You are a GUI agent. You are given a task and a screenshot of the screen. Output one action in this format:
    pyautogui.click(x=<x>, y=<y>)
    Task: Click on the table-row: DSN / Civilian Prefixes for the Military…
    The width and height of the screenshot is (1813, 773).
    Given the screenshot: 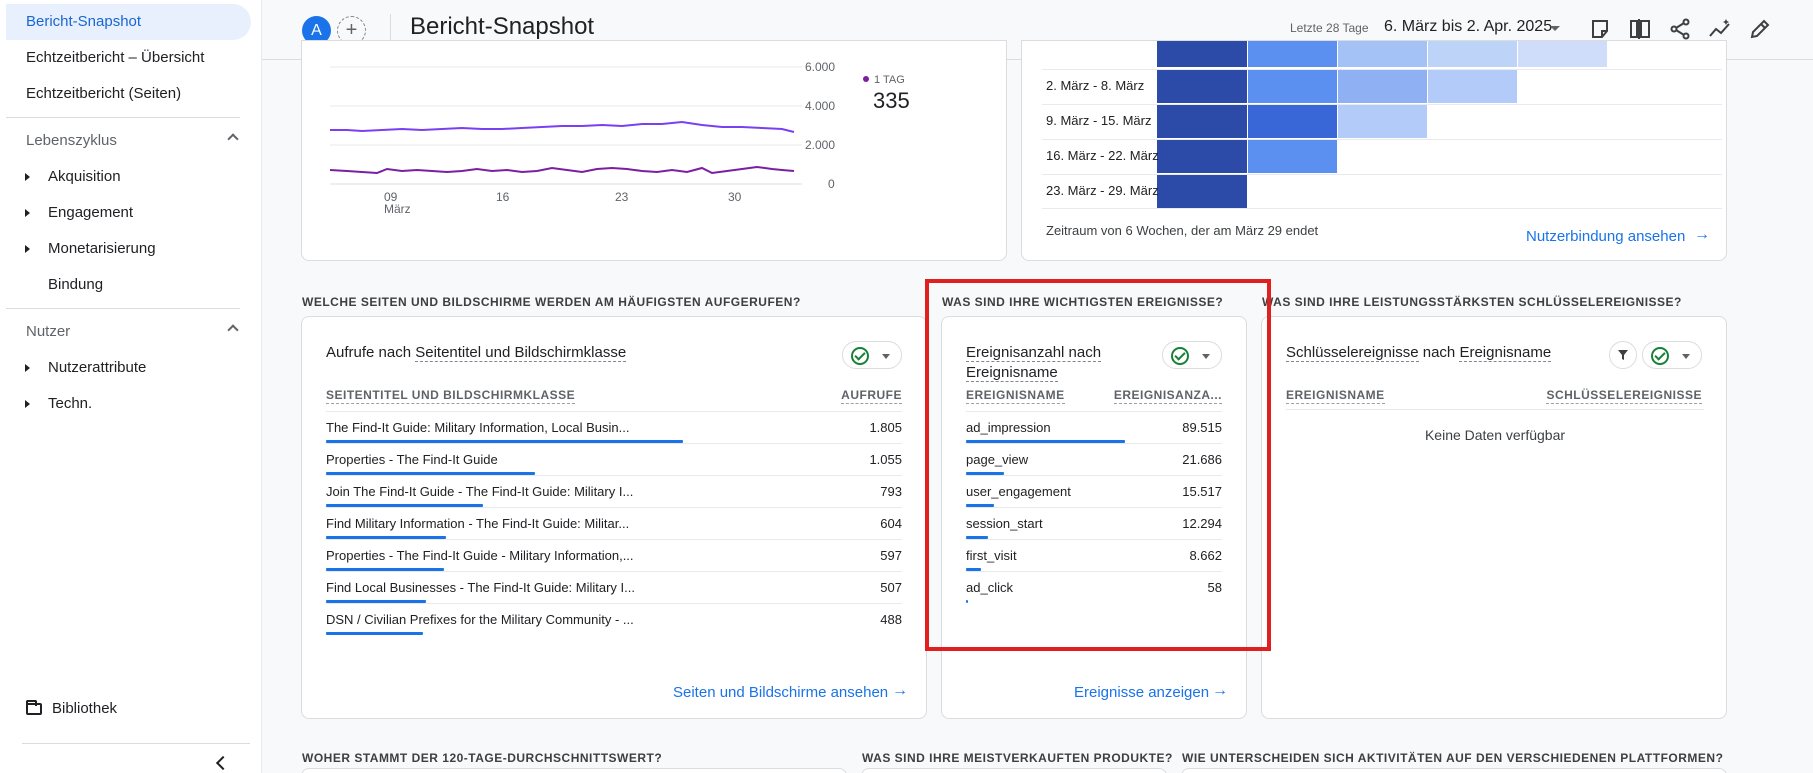 What is the action you would take?
    pyautogui.click(x=614, y=619)
    